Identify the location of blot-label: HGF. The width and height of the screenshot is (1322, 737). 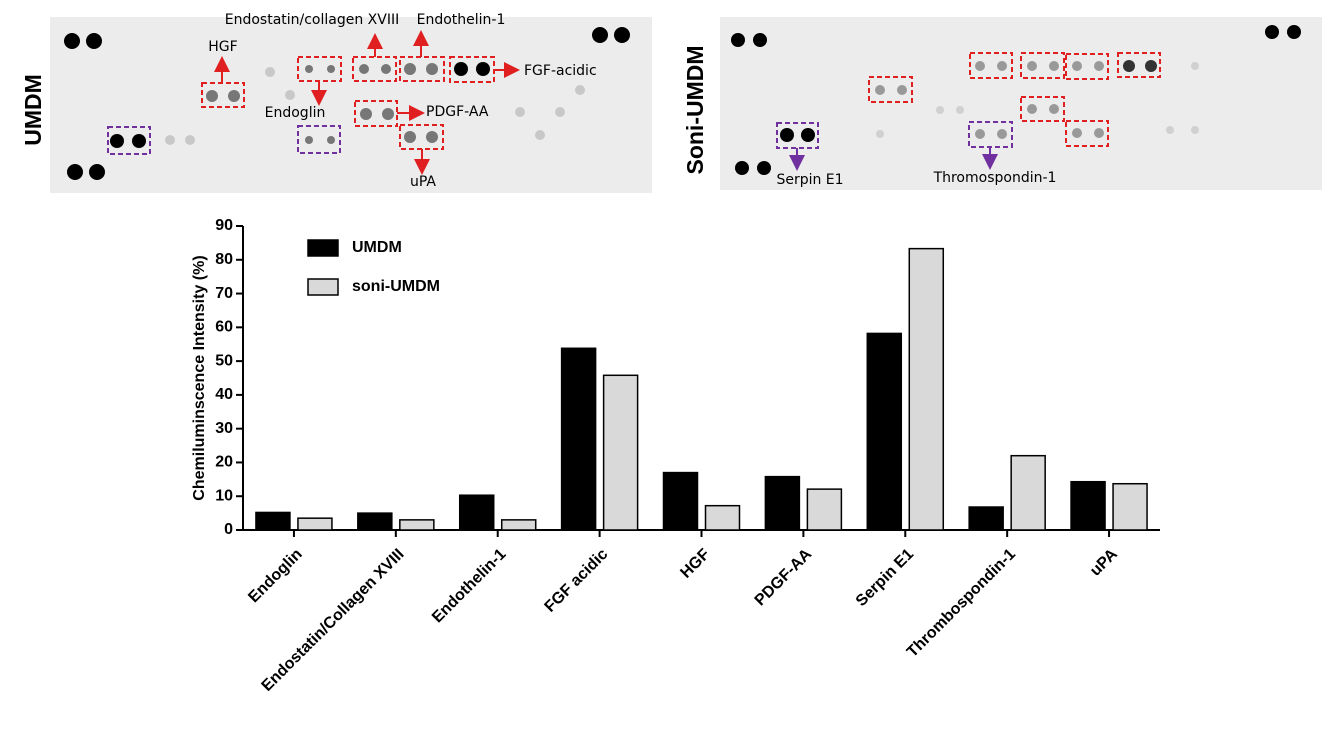
(222, 47).